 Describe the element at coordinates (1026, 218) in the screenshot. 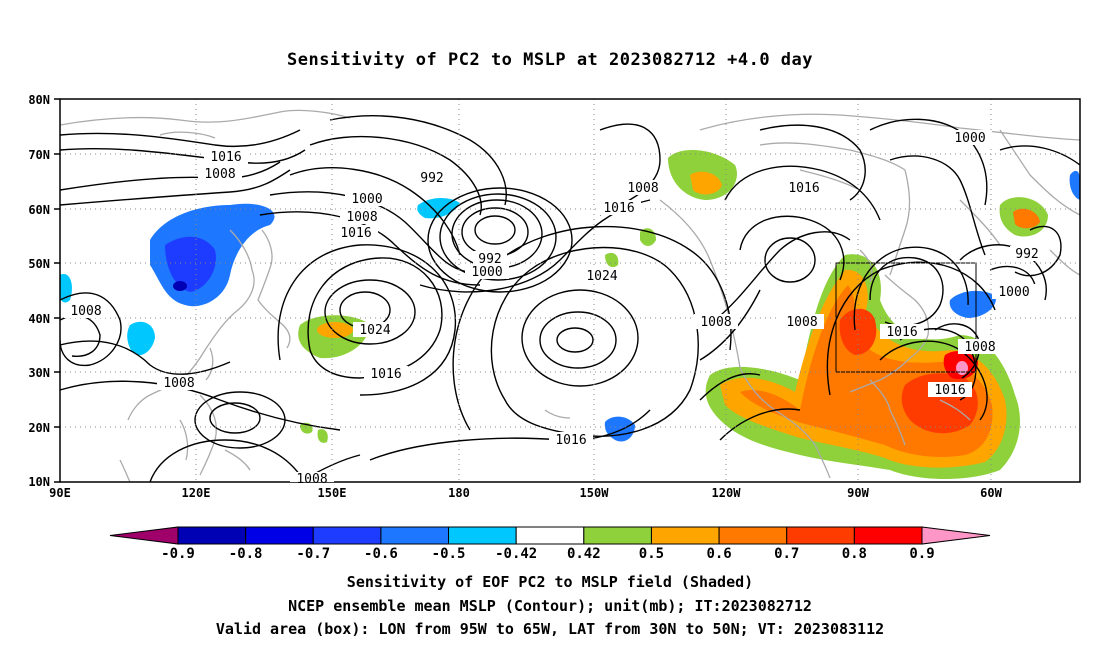

I see `shade-pos-greenland-core` at that location.